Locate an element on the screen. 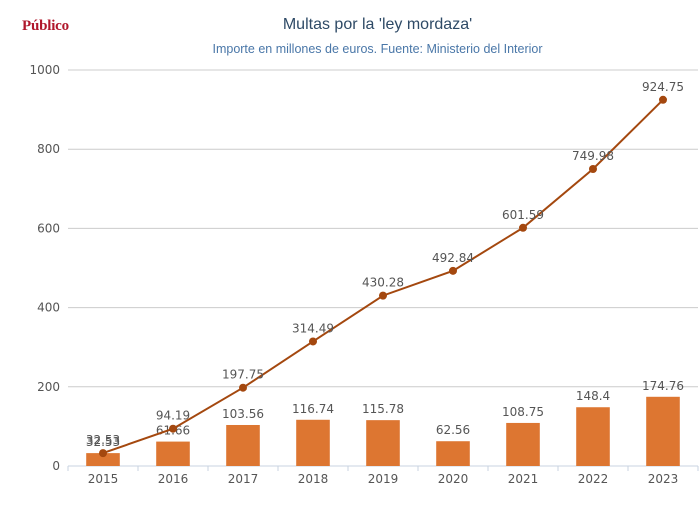 The width and height of the screenshot is (700, 521). line-value-label: 601.59 is located at coordinates (523, 215).